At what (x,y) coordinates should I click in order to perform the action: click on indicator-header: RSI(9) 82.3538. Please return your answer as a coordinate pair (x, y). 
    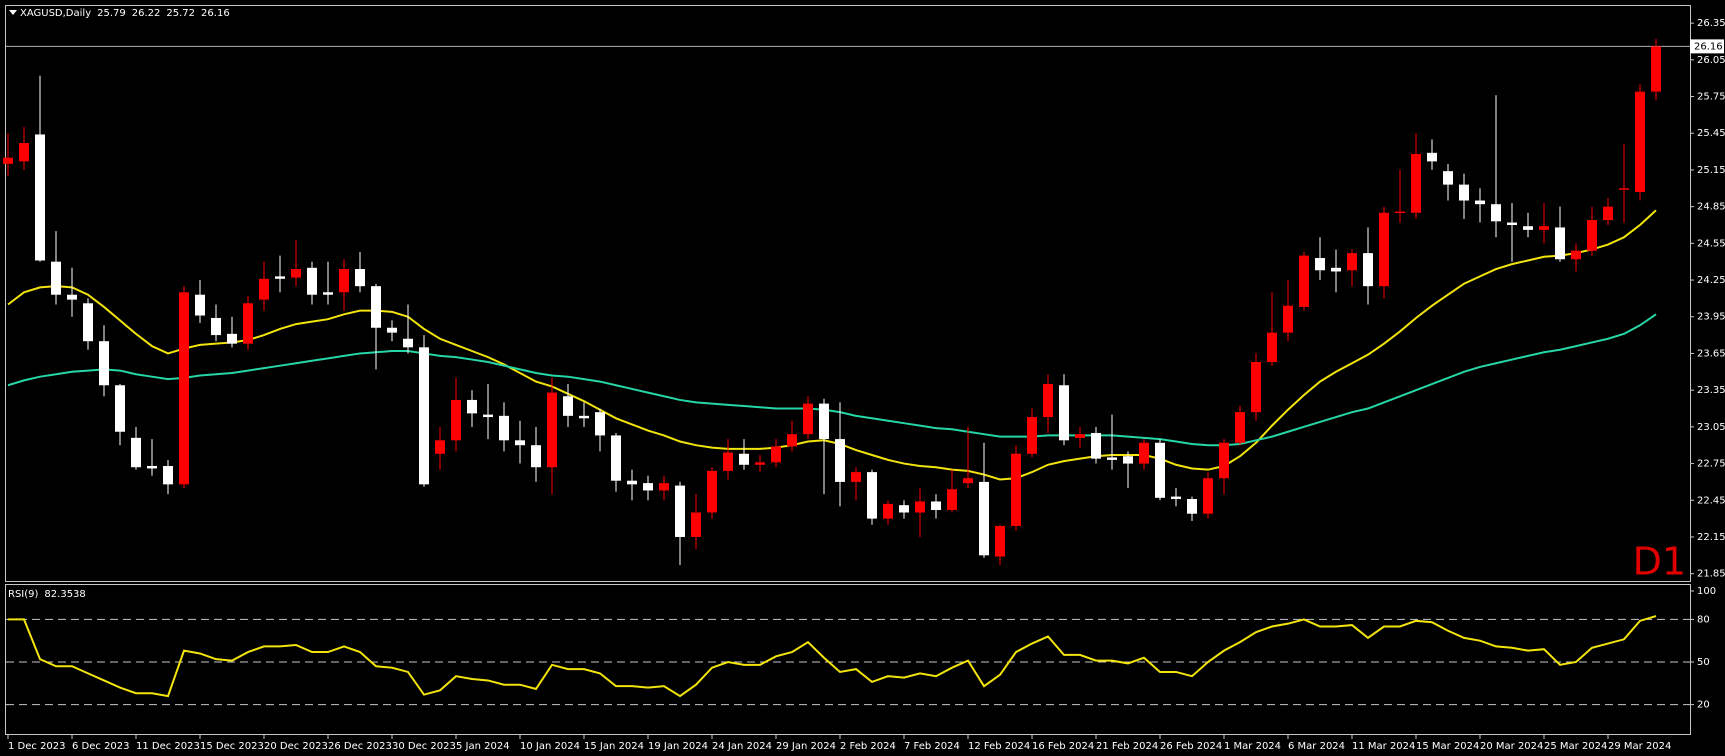
    Looking at the image, I should click on (47, 594).